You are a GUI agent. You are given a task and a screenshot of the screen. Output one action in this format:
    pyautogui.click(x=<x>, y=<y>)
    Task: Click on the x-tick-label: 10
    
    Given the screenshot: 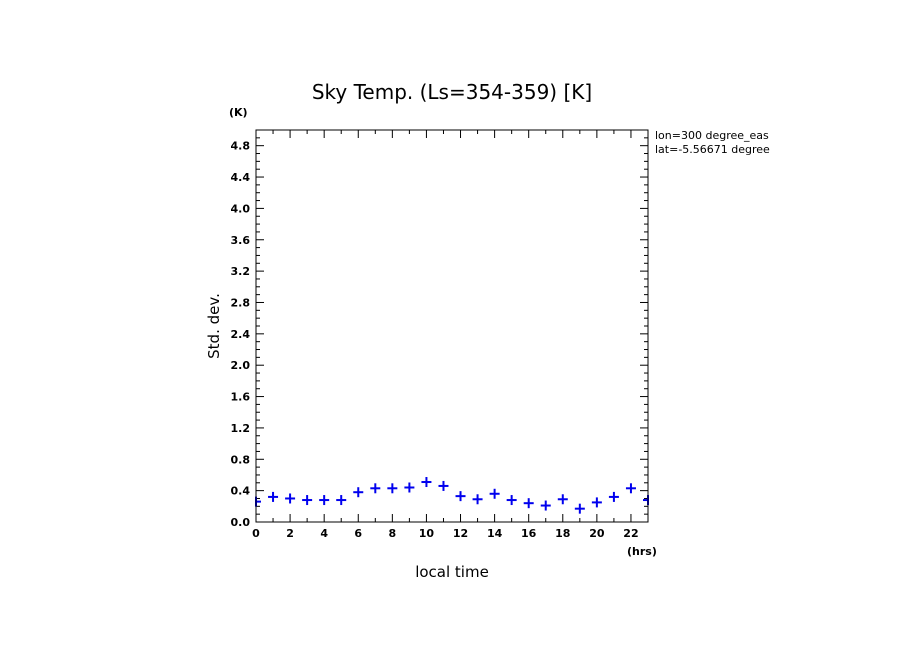 What is the action you would take?
    pyautogui.click(x=427, y=533)
    